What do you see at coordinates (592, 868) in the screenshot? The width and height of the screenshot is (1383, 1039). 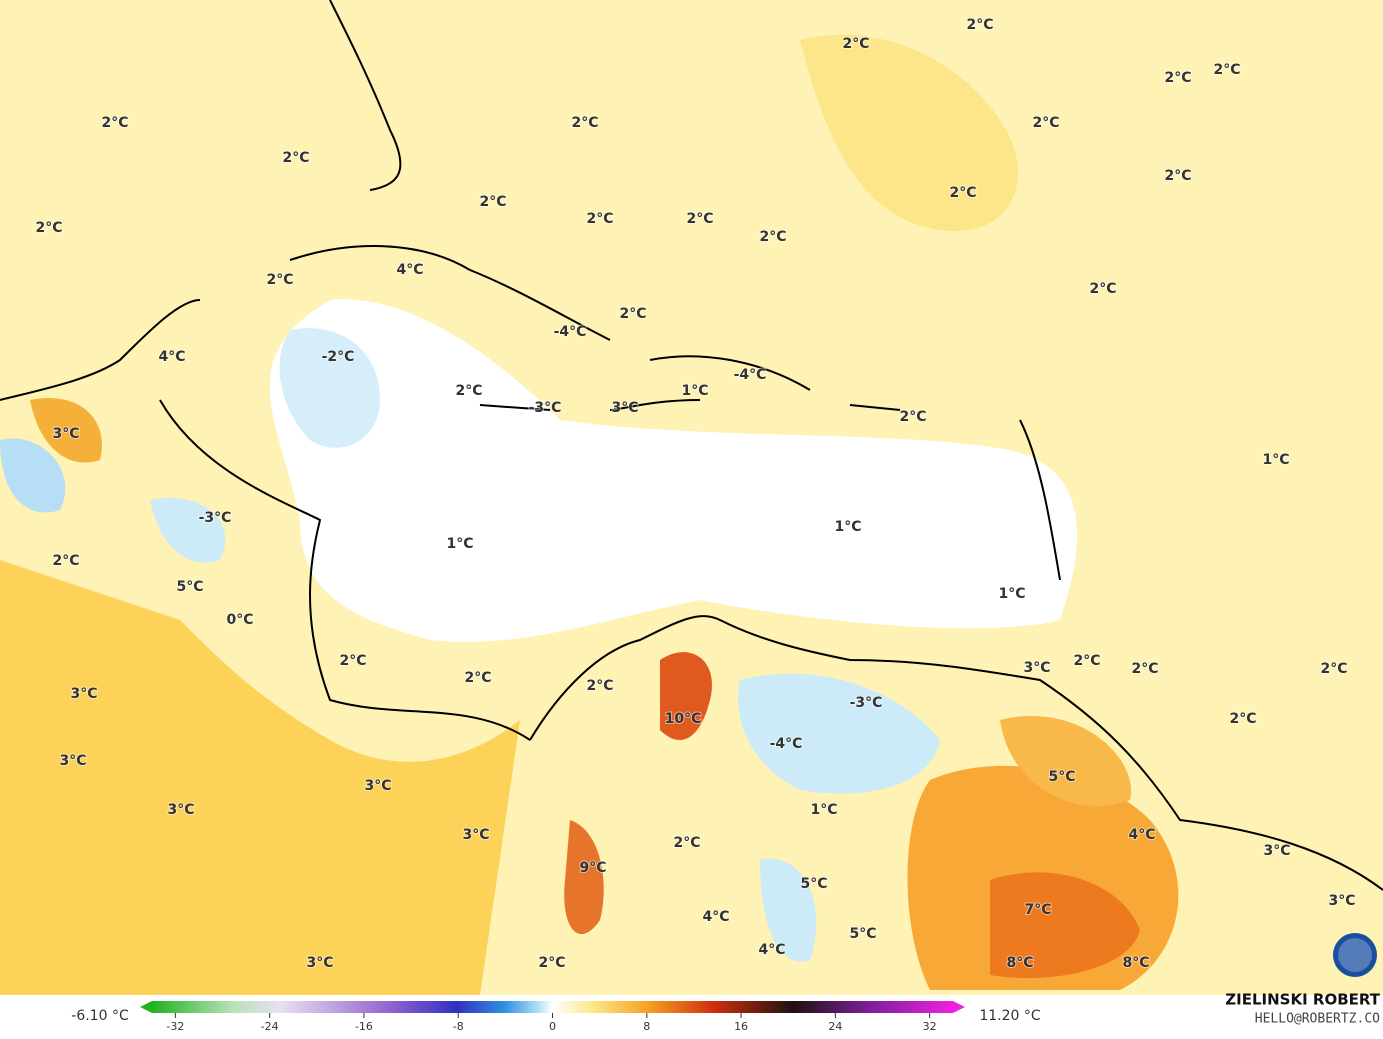 I see `temperature-label: 9°C` at bounding box center [592, 868].